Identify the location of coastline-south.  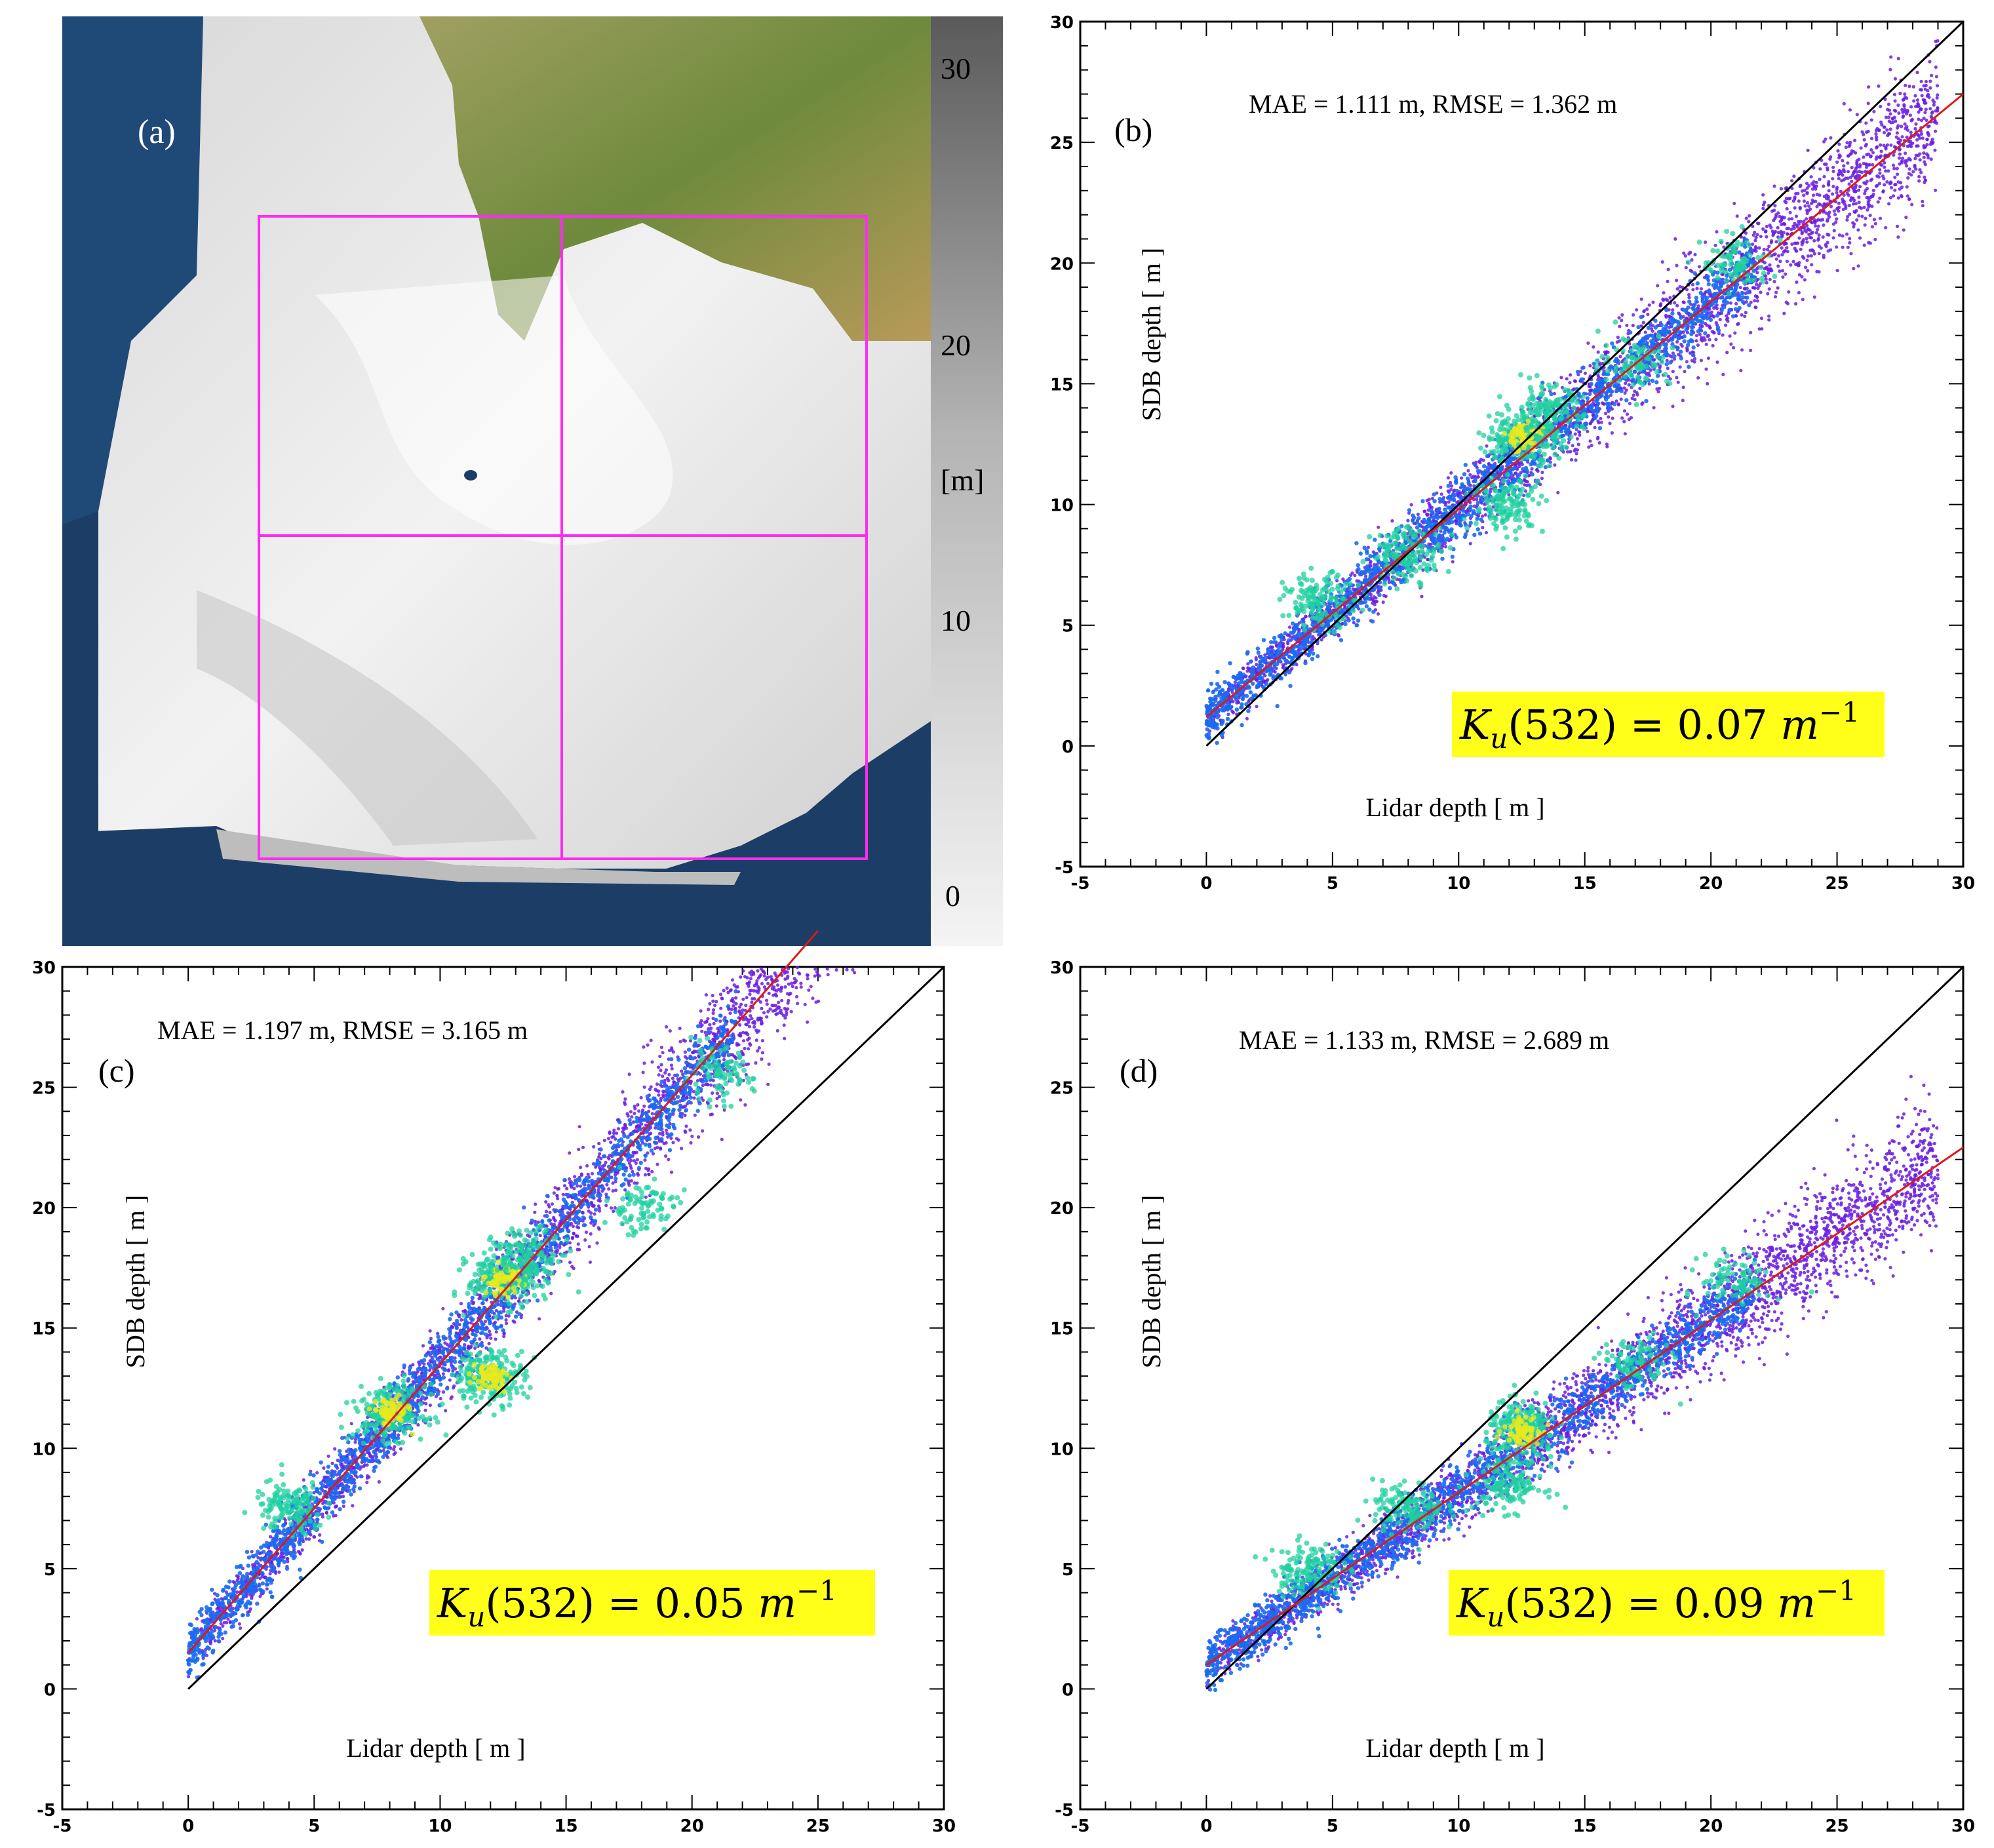
(478, 857).